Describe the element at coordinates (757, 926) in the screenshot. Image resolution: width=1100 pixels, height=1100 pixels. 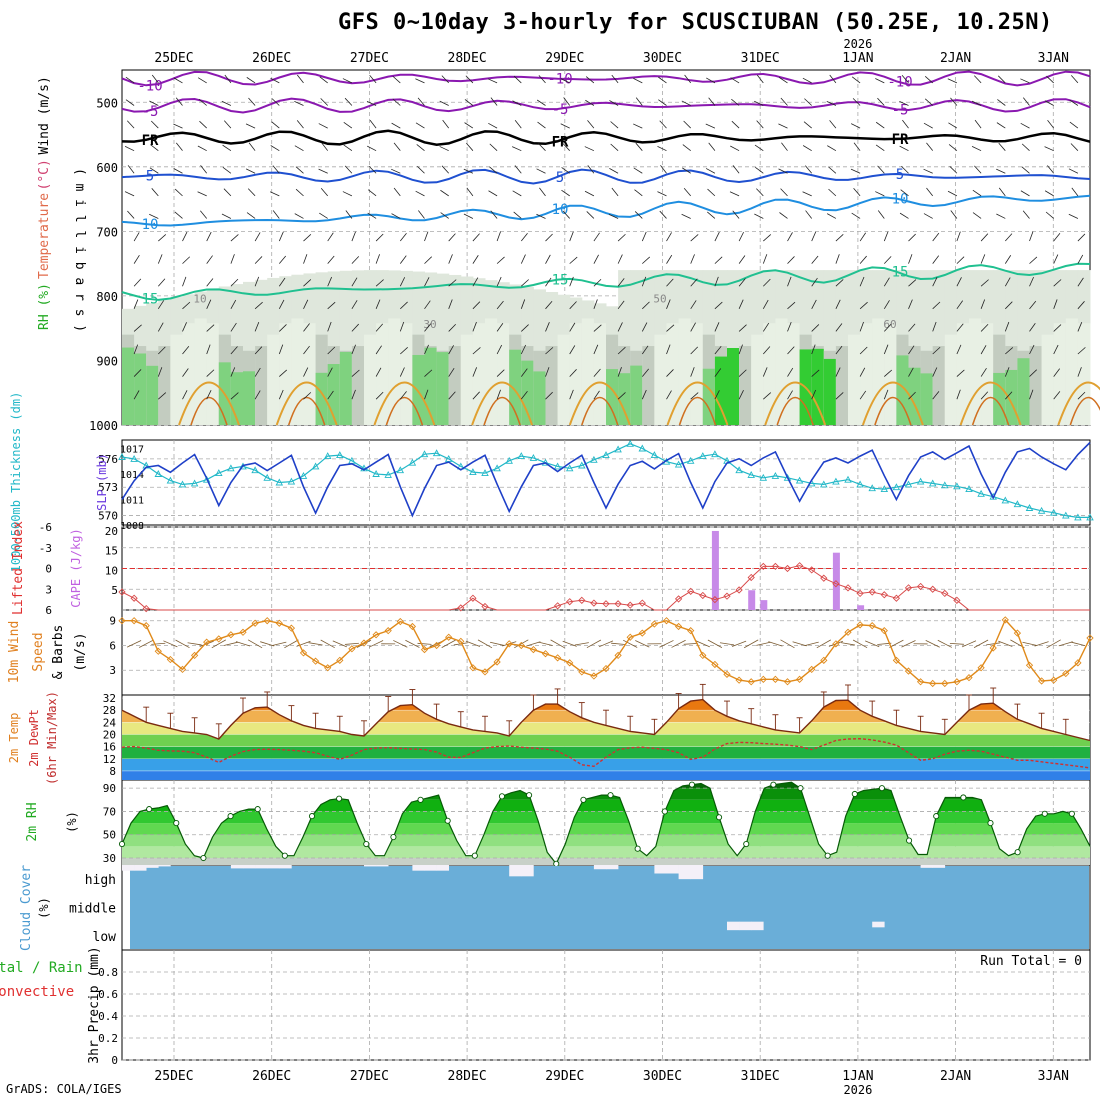
I see `cloud-low-cell` at that location.